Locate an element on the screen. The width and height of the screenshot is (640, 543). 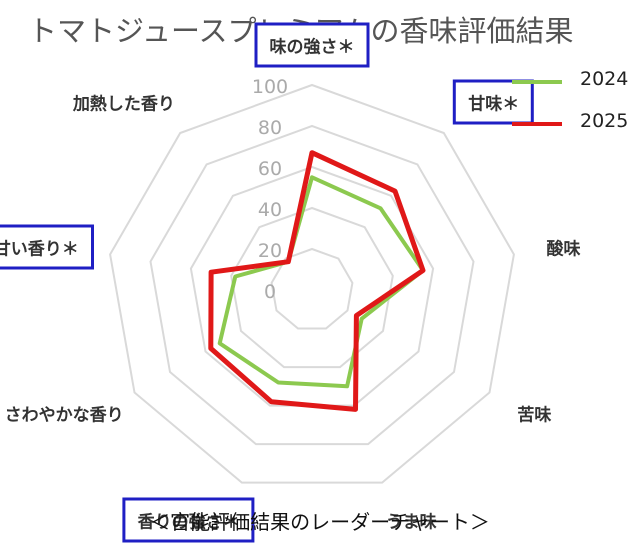
radial-tick-label: 20 is located at coordinates (270, 251).